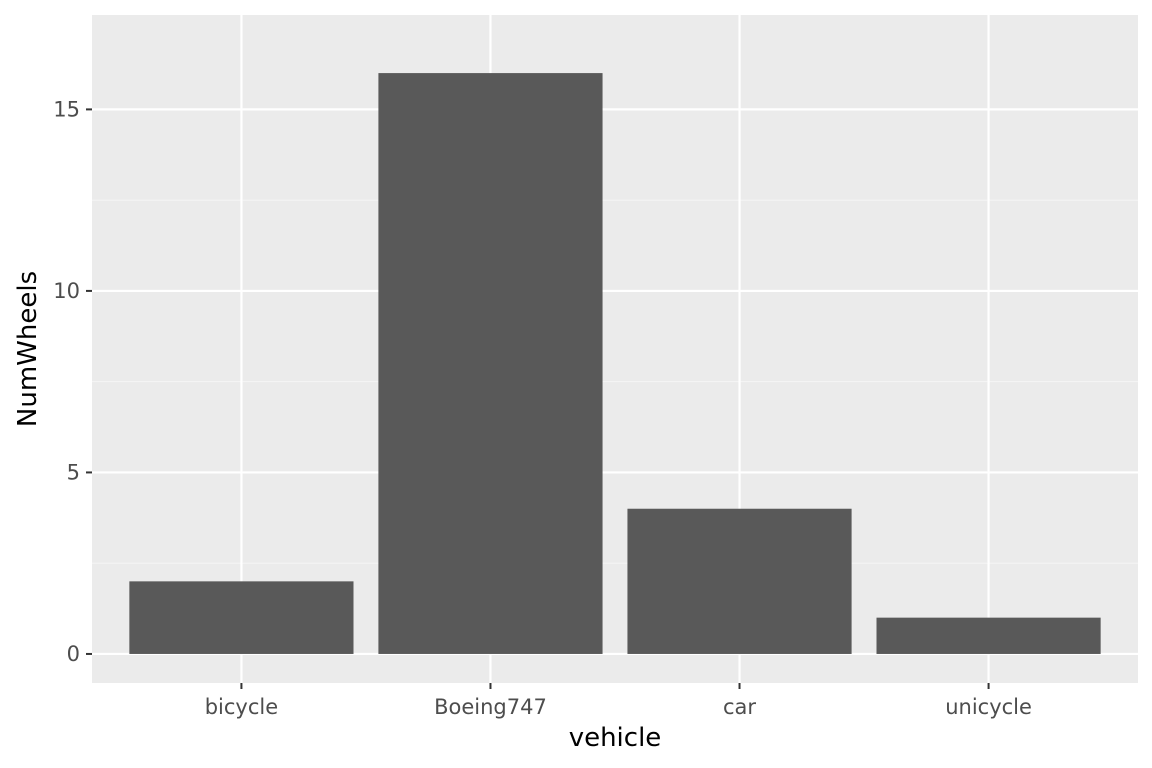 The height and width of the screenshot is (768, 1152). What do you see at coordinates (490, 363) in the screenshot?
I see `bar-boeing747` at bounding box center [490, 363].